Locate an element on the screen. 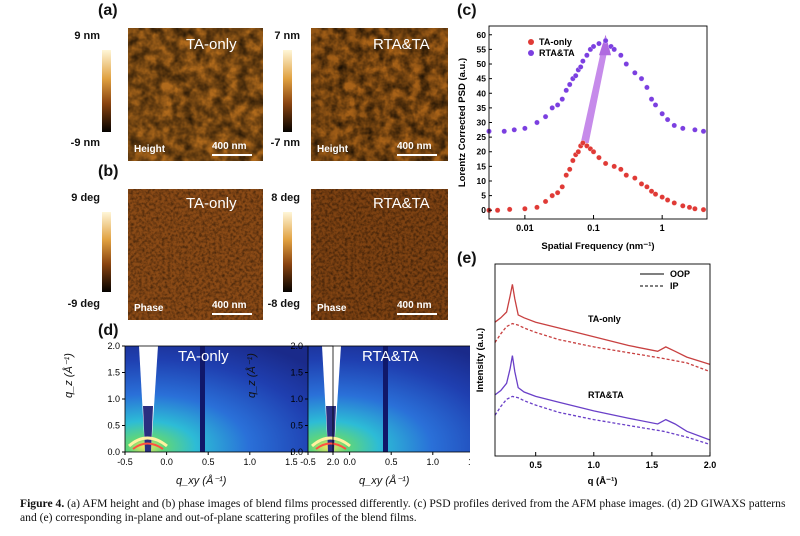  a-right-title: RTA&TA is located at coordinates (401, 44).